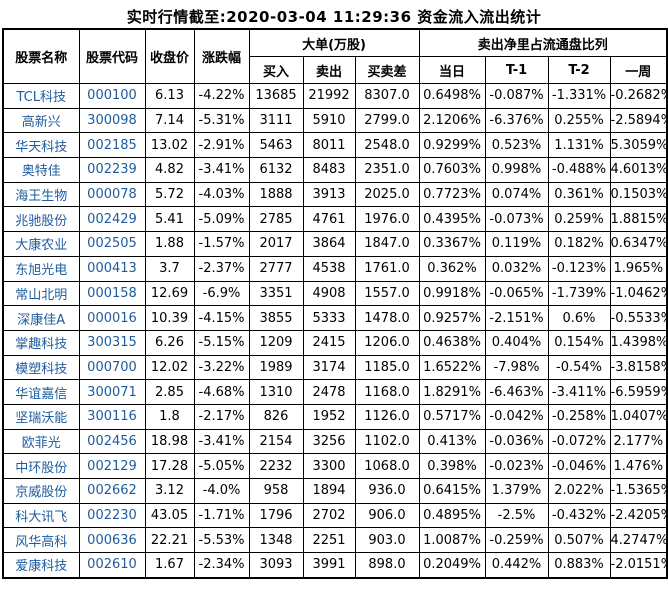  What do you see at coordinates (276, 268) in the screenshot?
I see `buy-cell: 2777` at bounding box center [276, 268].